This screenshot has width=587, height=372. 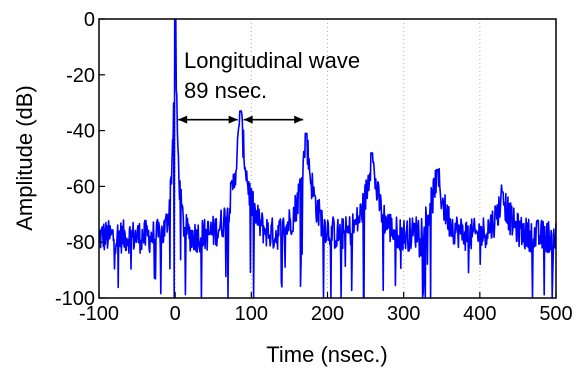 I want to click on x-tick-label: 100, so click(x=251, y=314).